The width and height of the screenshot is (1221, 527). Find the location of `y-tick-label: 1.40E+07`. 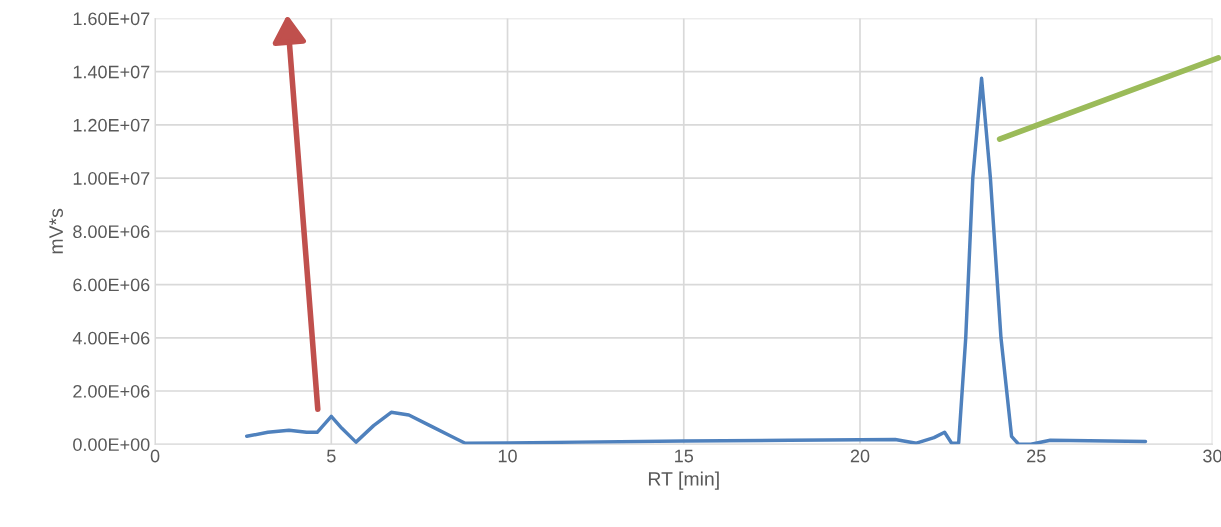

y-tick-label: 1.40E+07 is located at coordinates (111, 72).